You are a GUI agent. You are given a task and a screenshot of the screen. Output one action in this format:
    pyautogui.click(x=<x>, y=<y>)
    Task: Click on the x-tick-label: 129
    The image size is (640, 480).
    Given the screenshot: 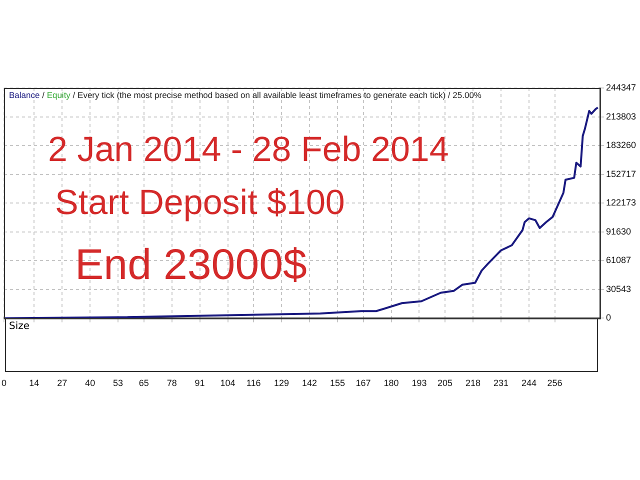 What is the action you would take?
    pyautogui.click(x=282, y=383)
    